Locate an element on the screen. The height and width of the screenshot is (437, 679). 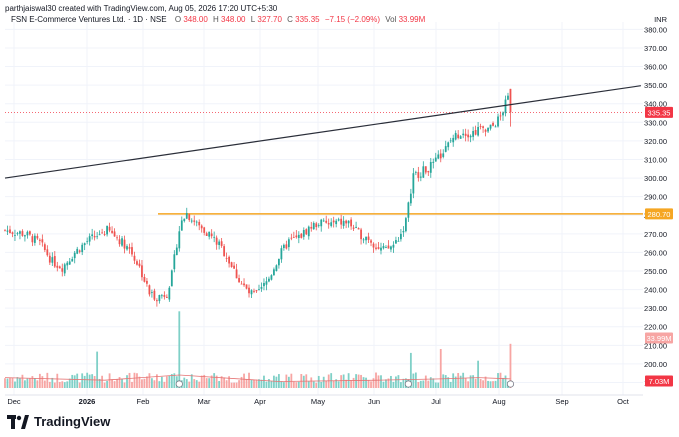
volume-label: Vol is located at coordinates (391, 19).